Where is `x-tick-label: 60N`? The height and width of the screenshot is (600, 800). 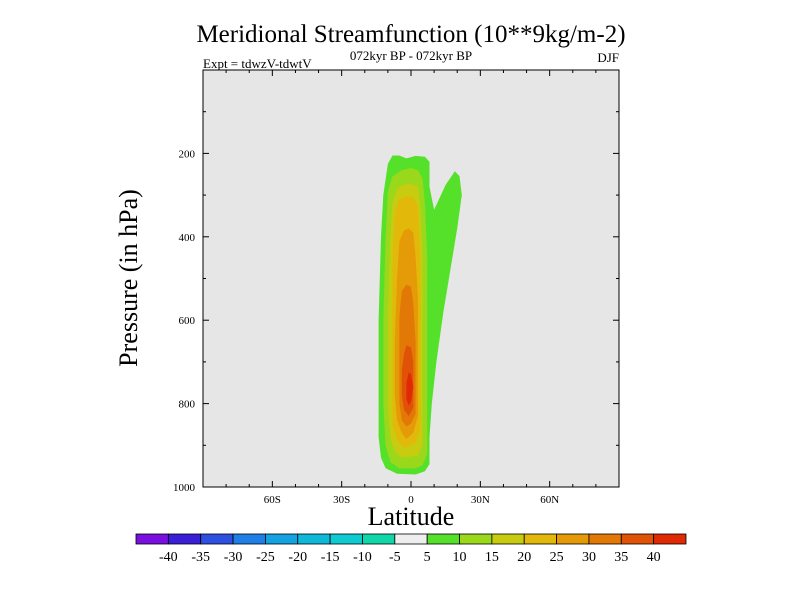
x-tick-label: 60N is located at coordinates (549, 500).